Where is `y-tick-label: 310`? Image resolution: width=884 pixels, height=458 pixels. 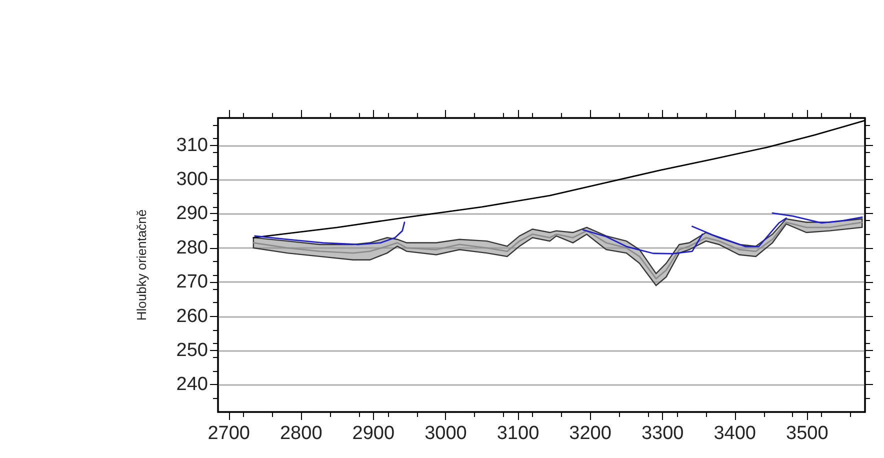 y-tick-label: 310 is located at coordinates (192, 145).